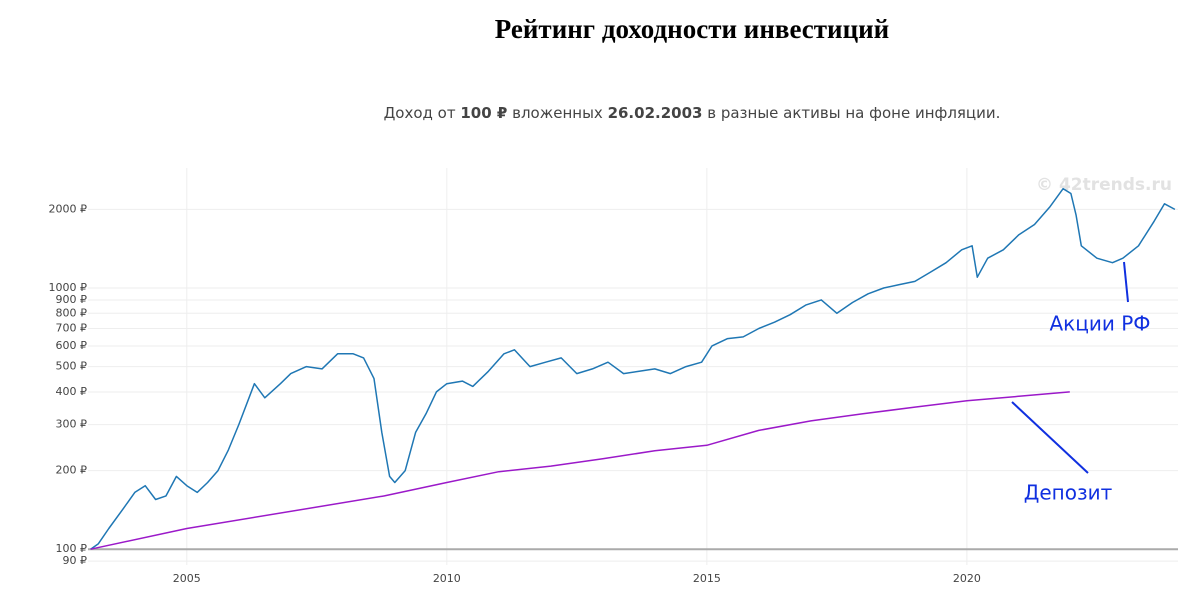  Describe the element at coordinates (707, 578) in the screenshot. I see `x-tick-label: 2015` at that location.